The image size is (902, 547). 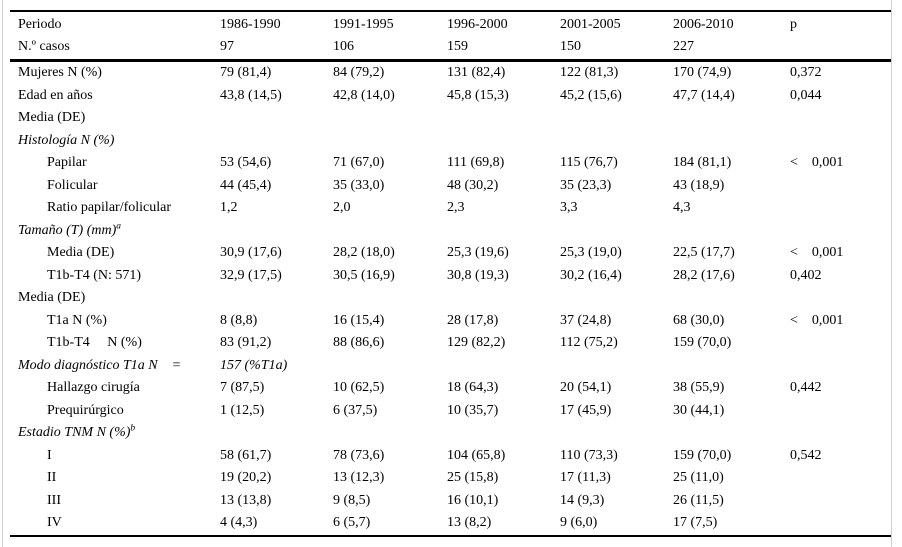 What do you see at coordinates (115, 321) in the screenshot?
I see `row-label: T1a N (%)` at bounding box center [115, 321].